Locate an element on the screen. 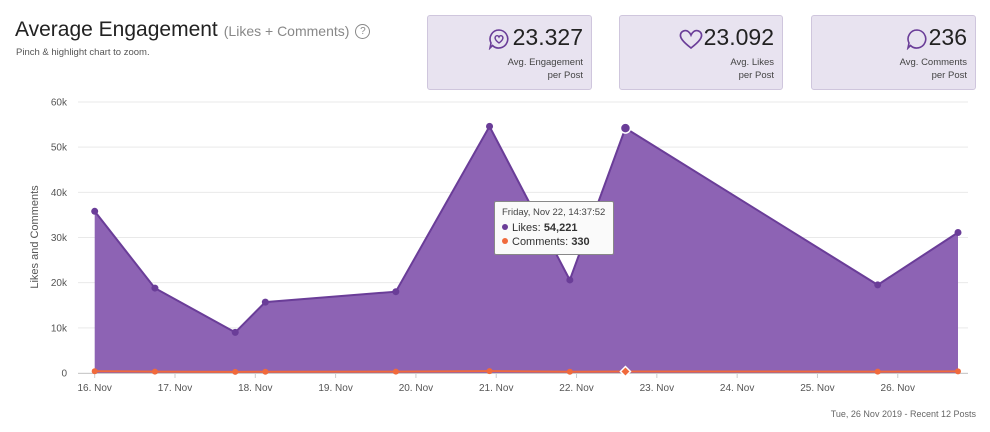  avg-engagement-card: 23.327 Avg. Engagement per Post is located at coordinates (509, 52).